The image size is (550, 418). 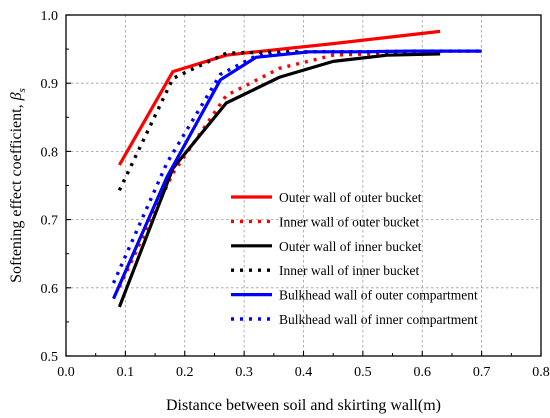 What do you see at coordinates (50, 289) in the screenshot?
I see `y-tick-label: 0.6` at bounding box center [50, 289].